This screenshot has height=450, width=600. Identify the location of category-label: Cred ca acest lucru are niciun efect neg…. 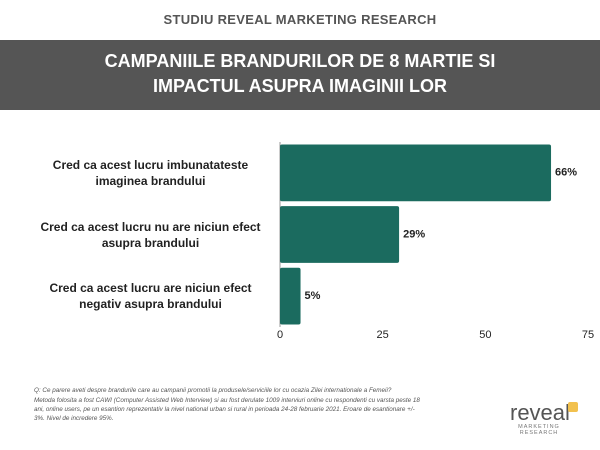
(150, 296).